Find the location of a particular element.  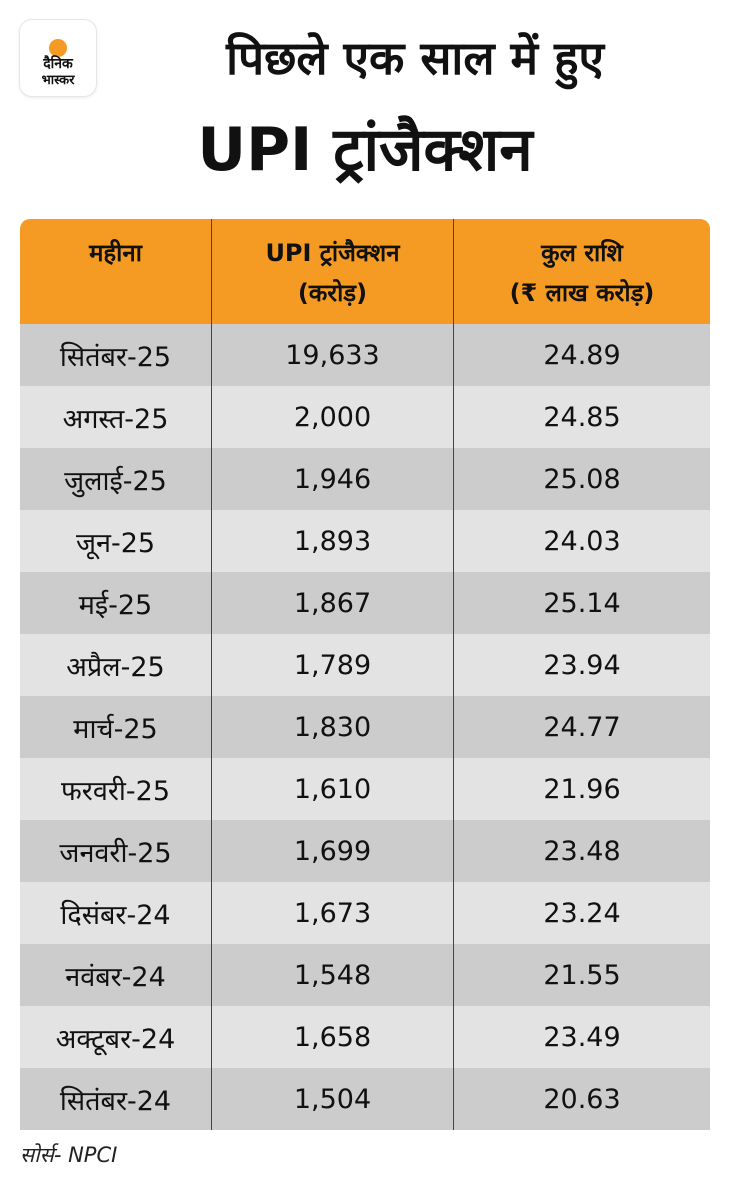

month-cell: जनवरी-25 is located at coordinates (115, 853).